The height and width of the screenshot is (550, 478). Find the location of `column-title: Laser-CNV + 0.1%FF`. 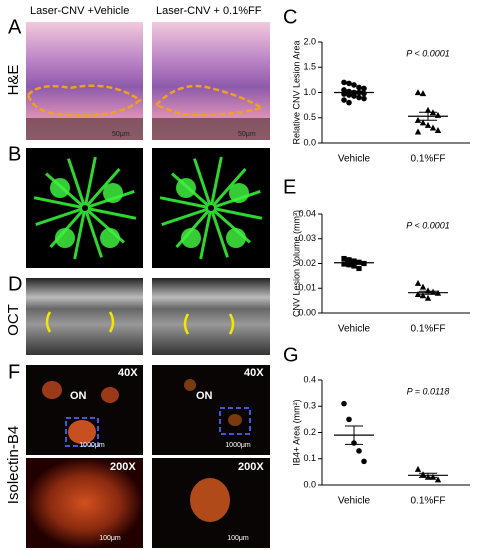

column-title: Laser-CNV + 0.1%FF is located at coordinates (209, 11).